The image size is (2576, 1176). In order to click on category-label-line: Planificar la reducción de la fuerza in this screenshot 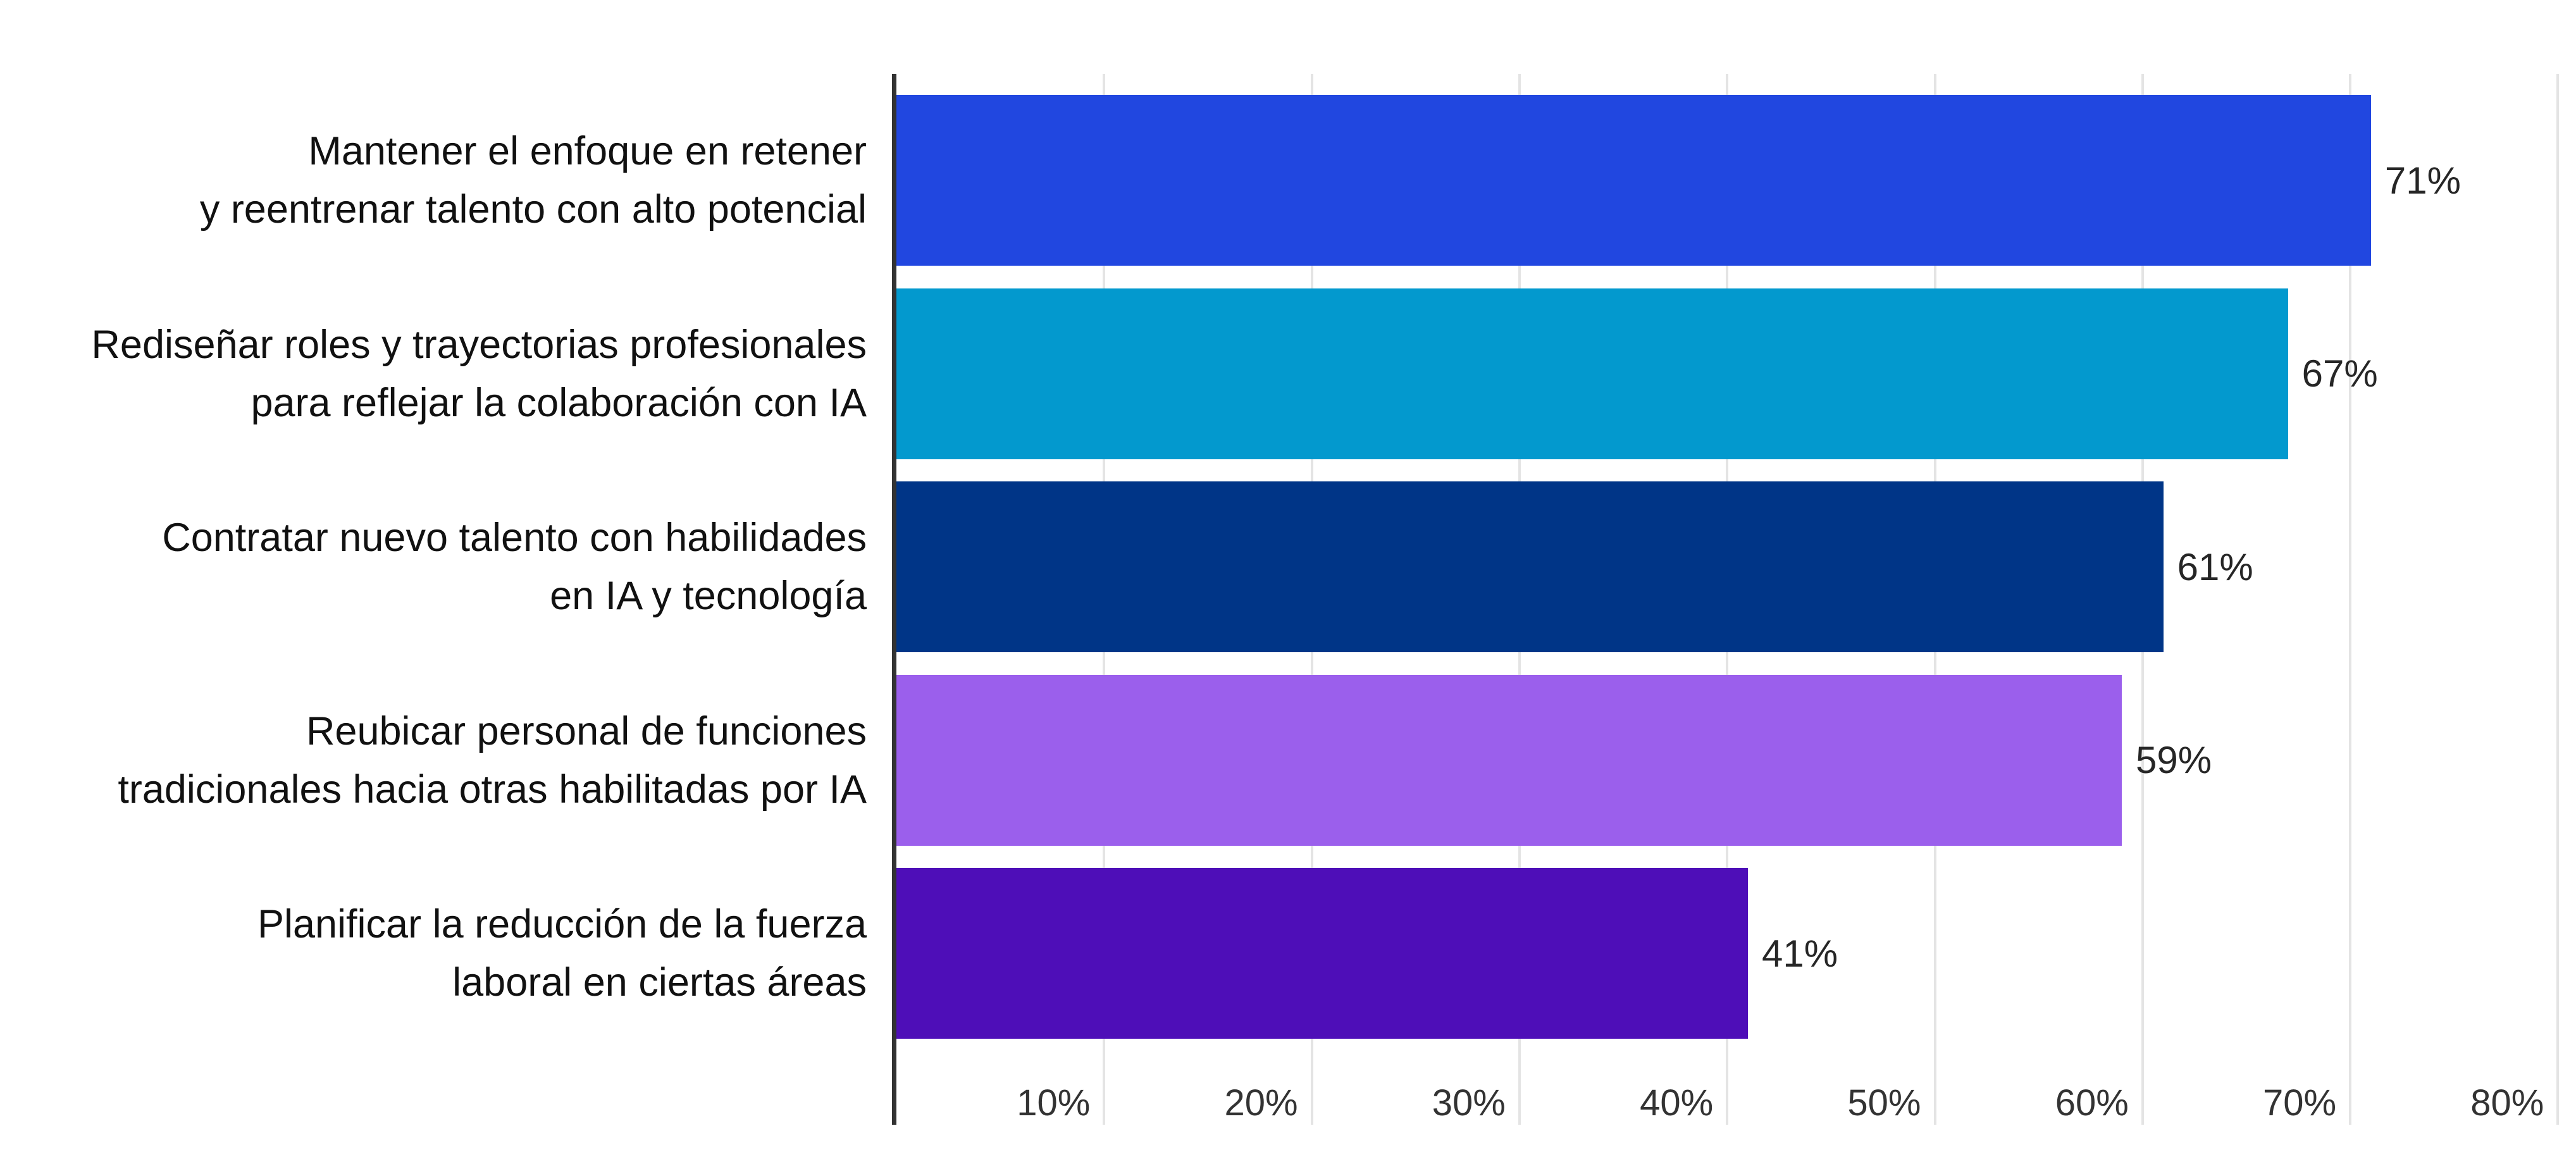, I will do `click(562, 924)`.